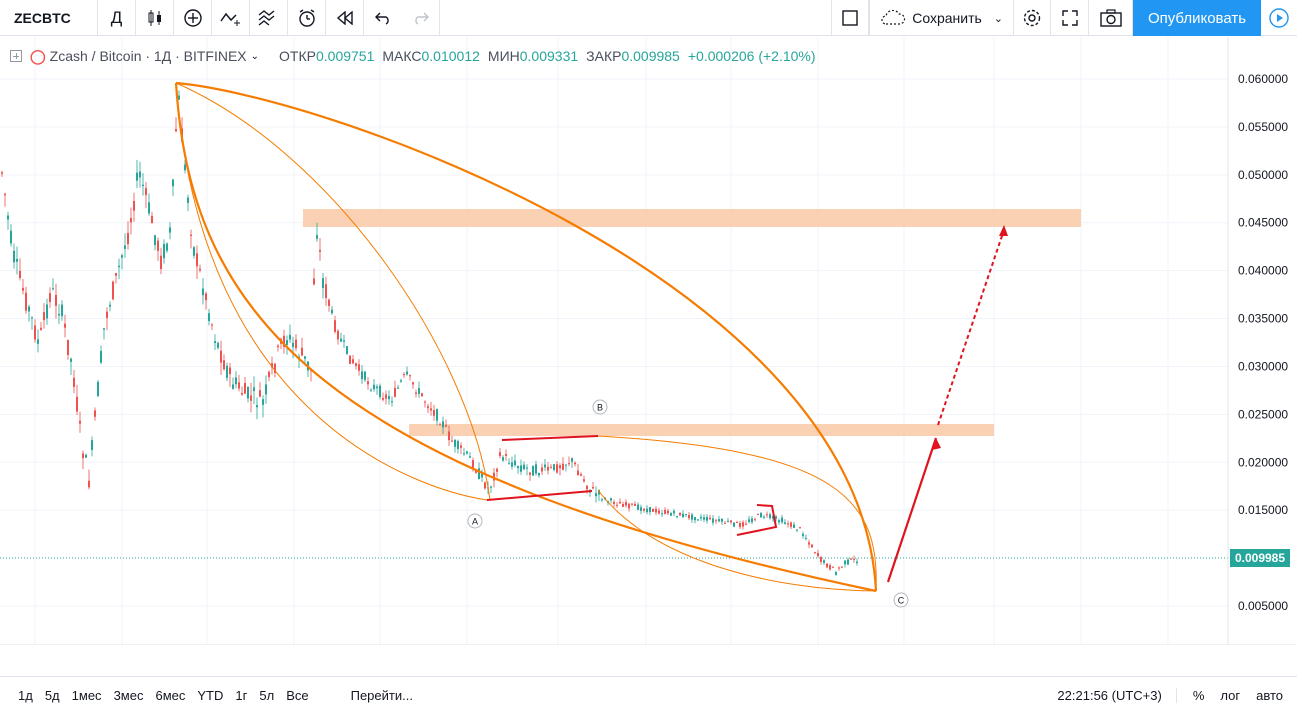  What do you see at coordinates (148, 56) in the screenshot?
I see `pair-title: Zcash / Bitcoin · 1Д · BITFINEX` at bounding box center [148, 56].